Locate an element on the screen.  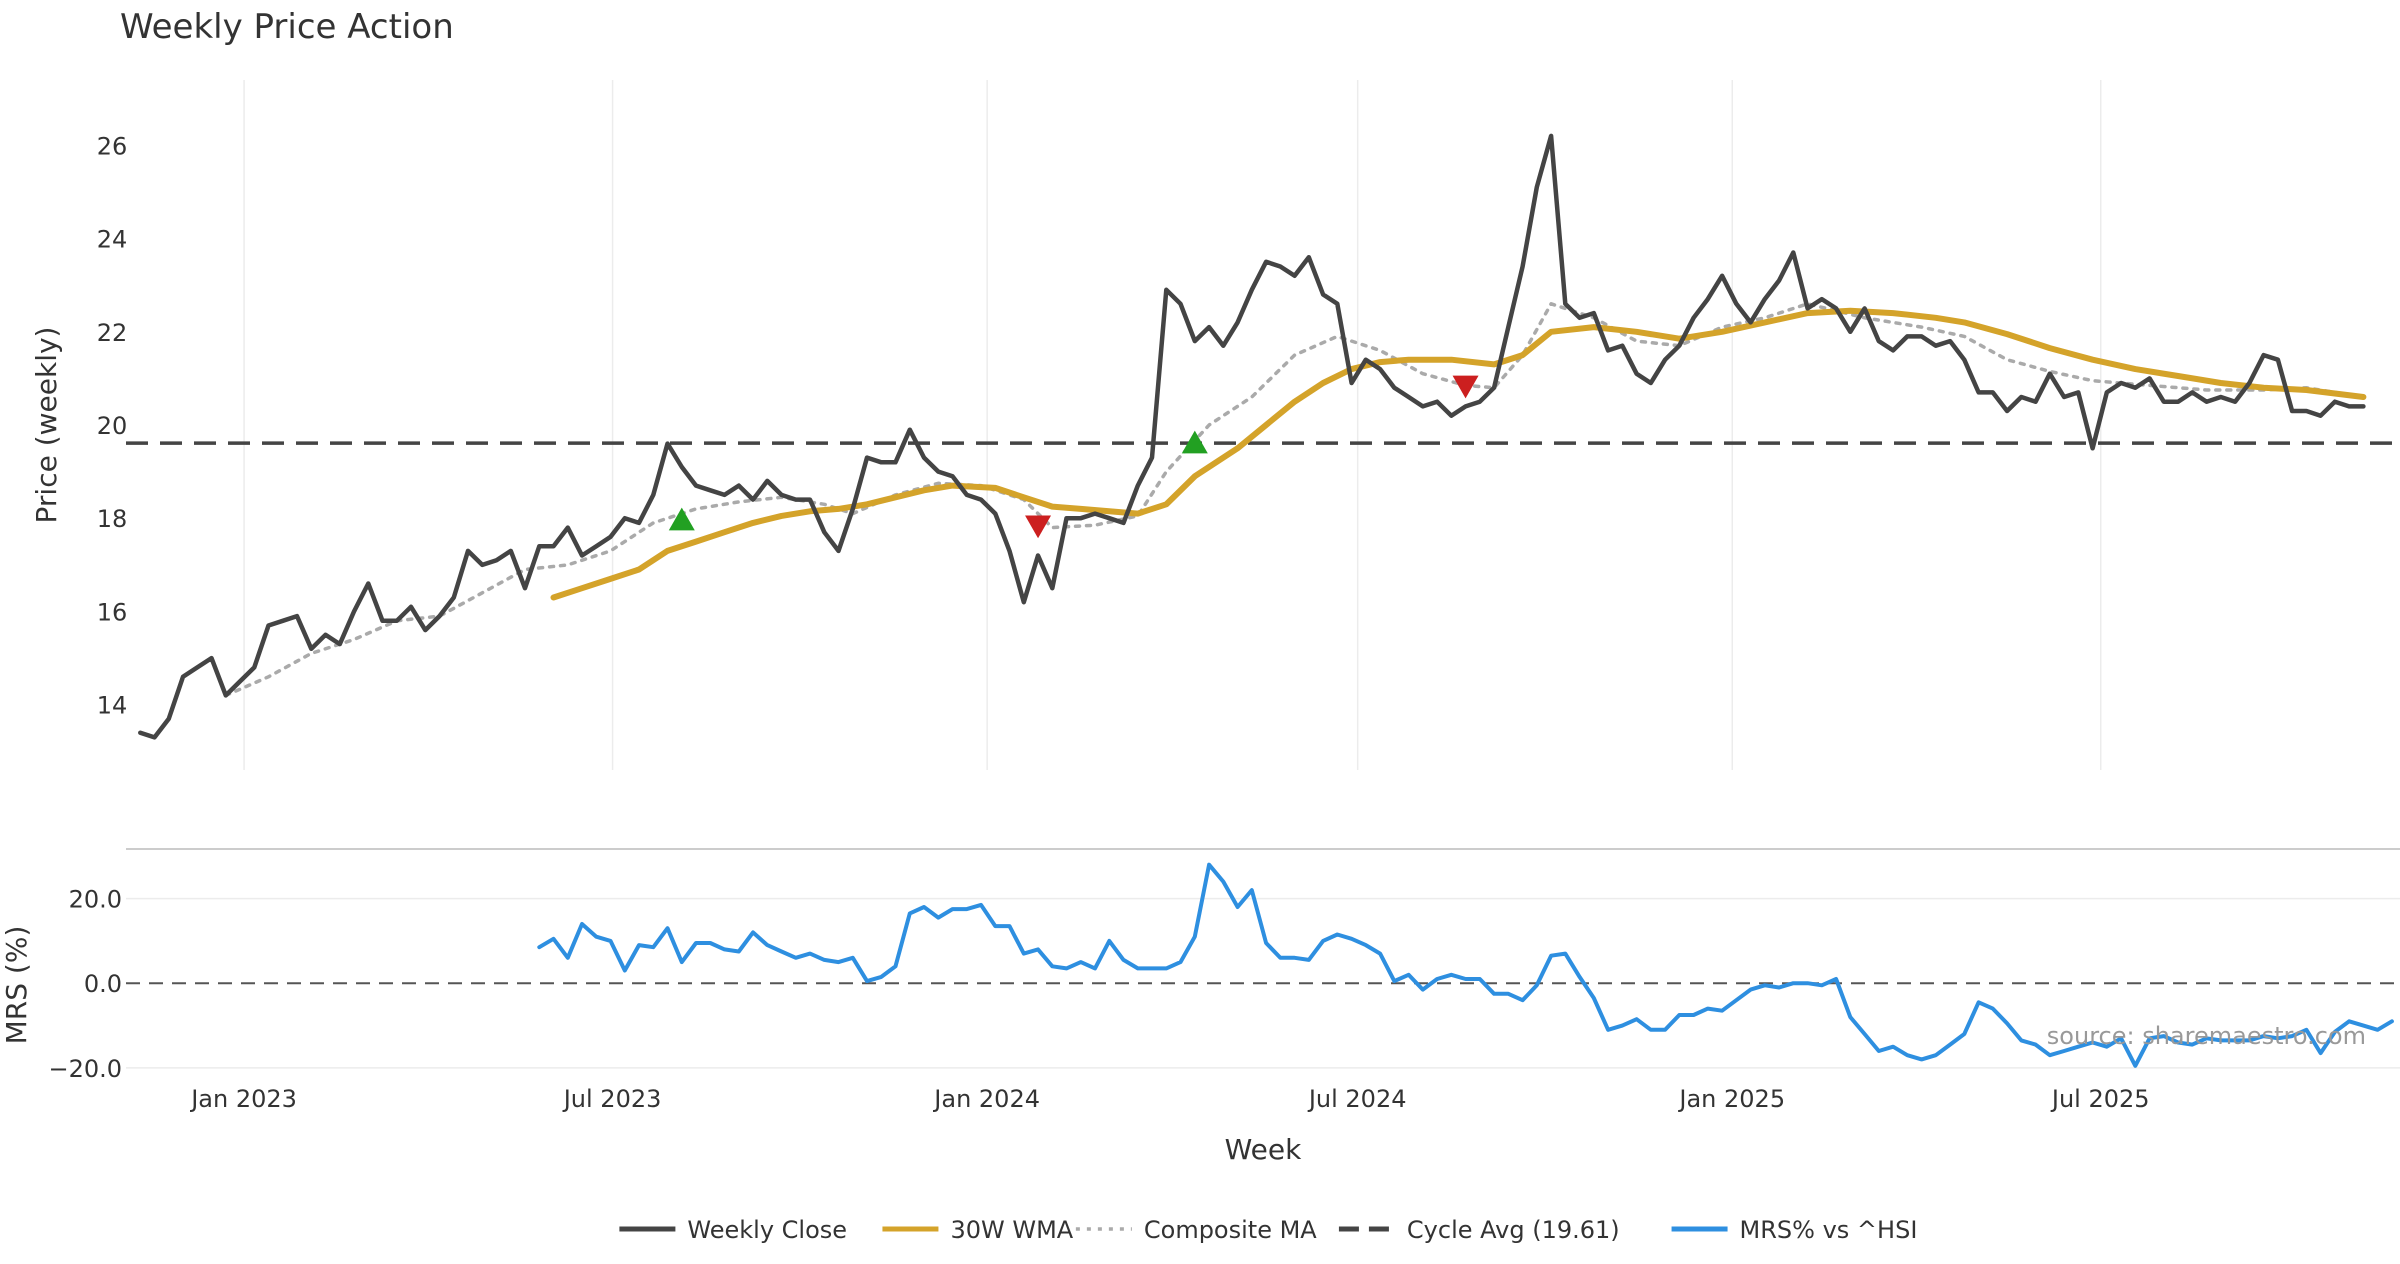
price-y-tick-label: 16 is located at coordinates (112, 612).